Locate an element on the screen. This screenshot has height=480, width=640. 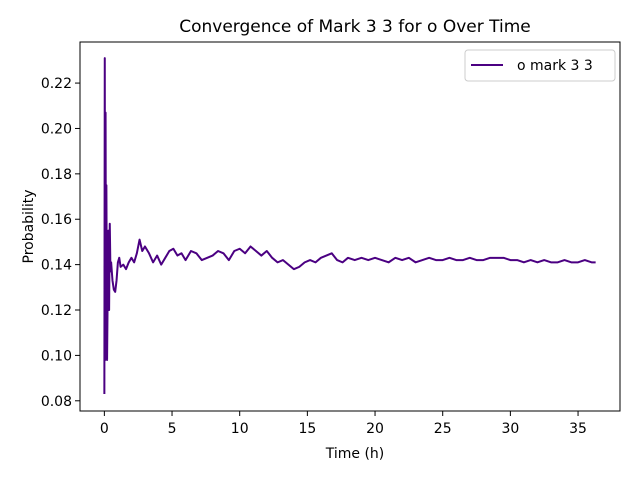
legend: o mark 3 3 is located at coordinates (540, 65).